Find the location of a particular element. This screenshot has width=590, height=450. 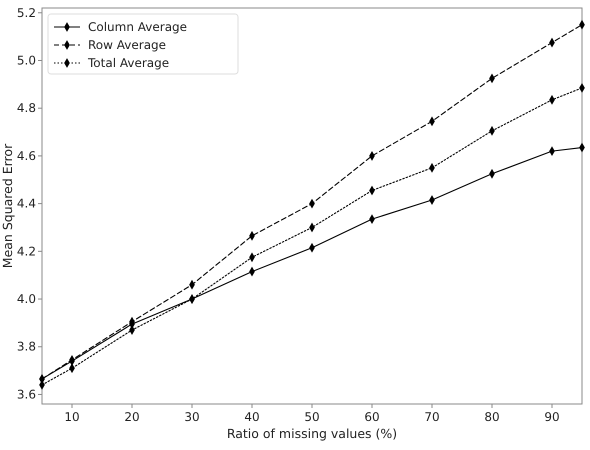

x-tick-label: 90 is located at coordinates (552, 417).